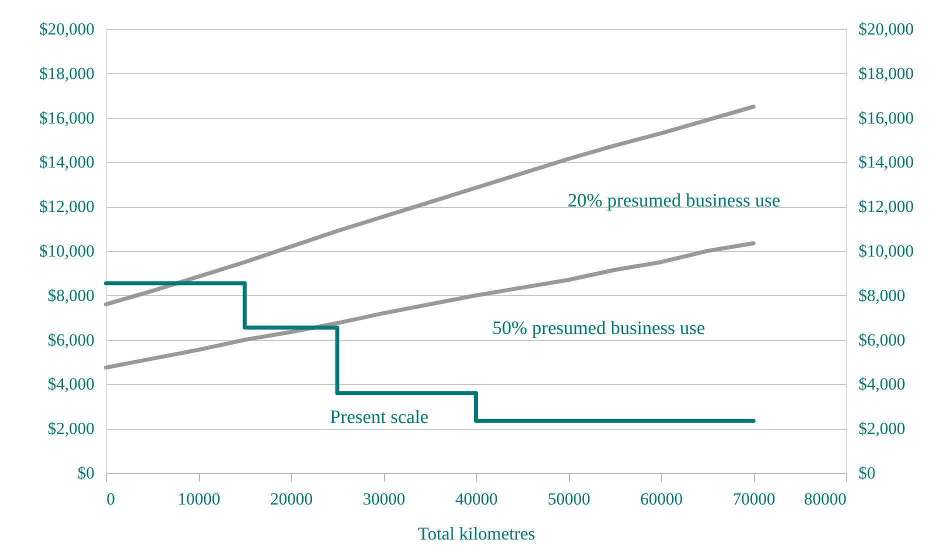 The image size is (951, 558). What do you see at coordinates (199, 499) in the screenshot?
I see `x-tick-label: 10000` at bounding box center [199, 499].